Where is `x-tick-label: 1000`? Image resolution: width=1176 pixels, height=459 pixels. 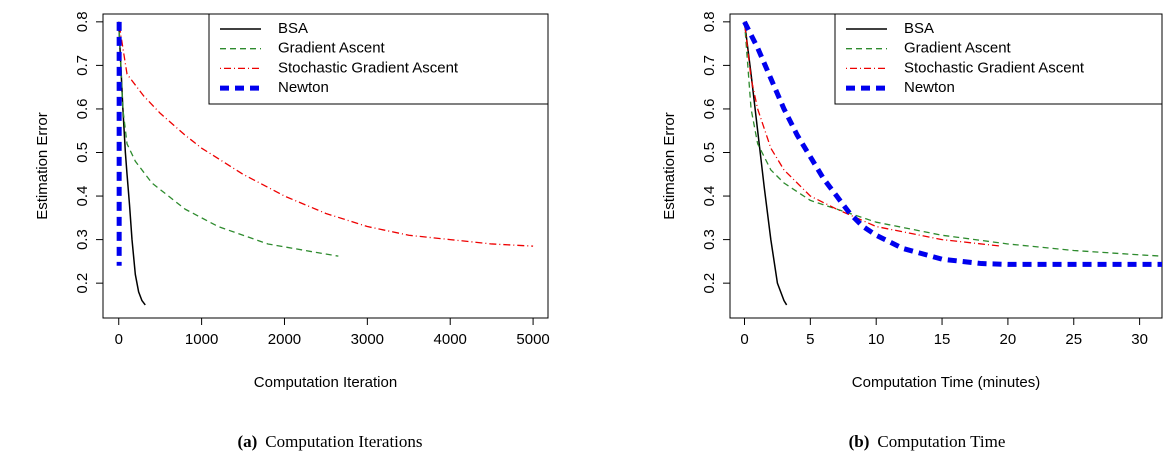 x-tick-label: 1000 is located at coordinates (201, 339).